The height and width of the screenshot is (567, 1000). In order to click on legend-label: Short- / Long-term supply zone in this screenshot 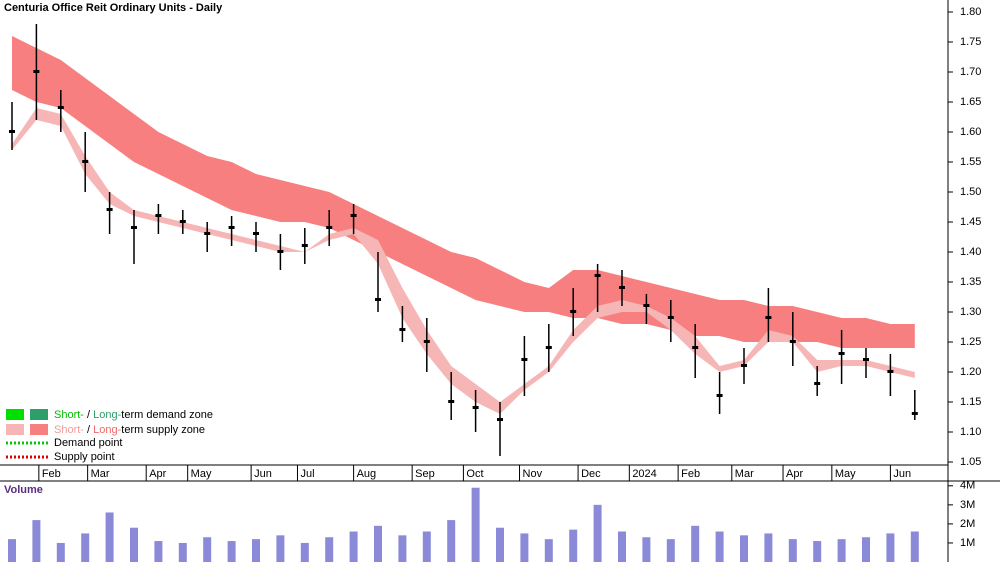, I will do `click(129, 430)`.